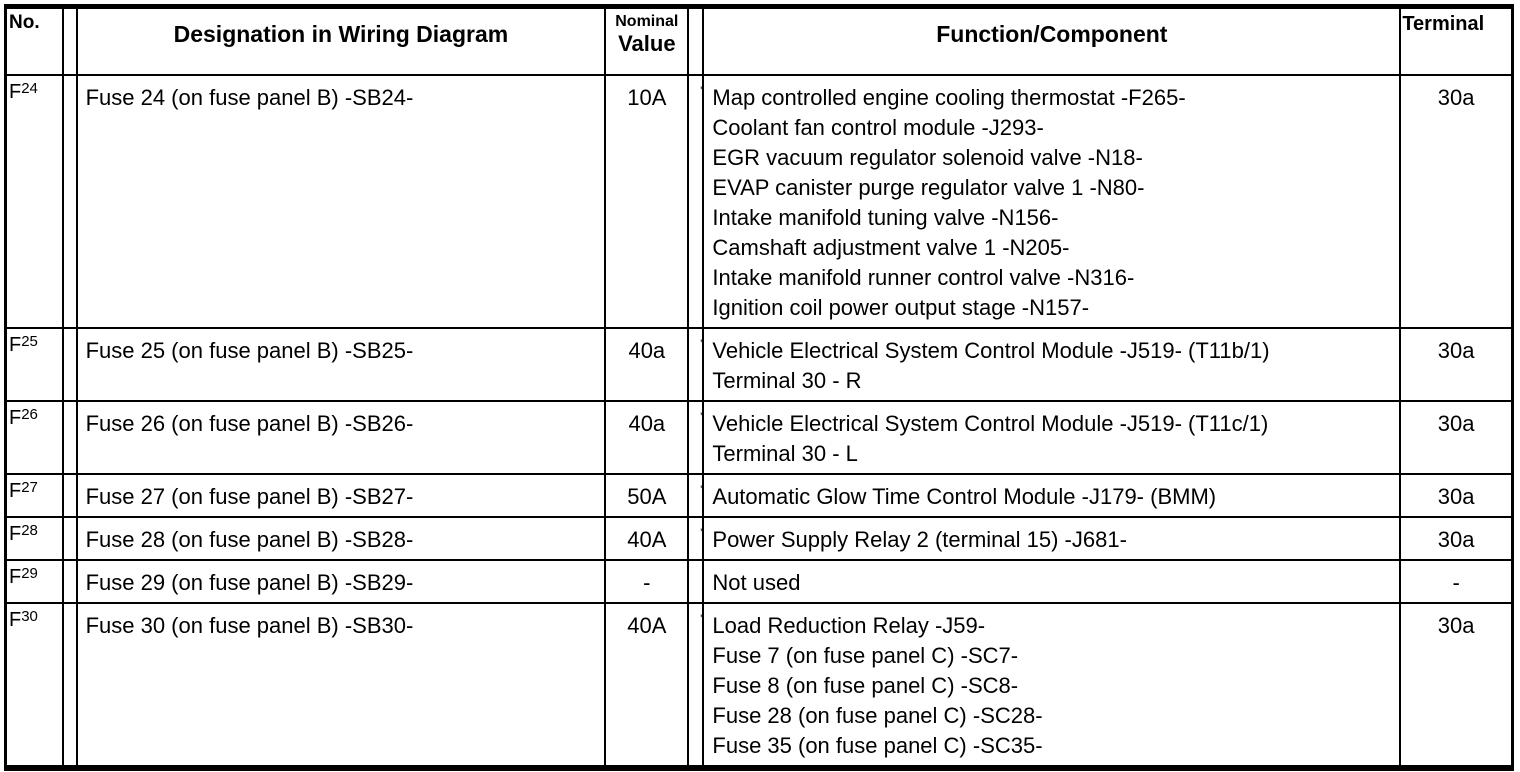 Image resolution: width=1520 pixels, height=772 pixels. What do you see at coordinates (29, 487) in the screenshot?
I see `fuse-no-number: 27` at bounding box center [29, 487].